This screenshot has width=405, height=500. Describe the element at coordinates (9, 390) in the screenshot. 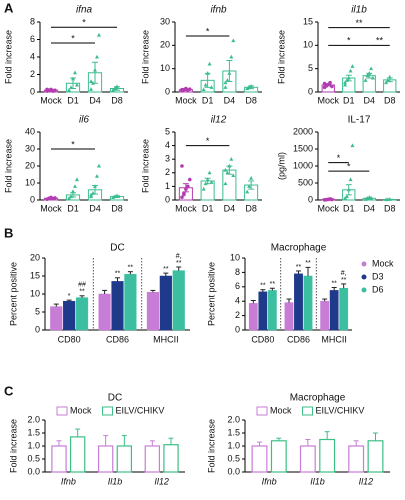

I see `panel-label: C` at that location.